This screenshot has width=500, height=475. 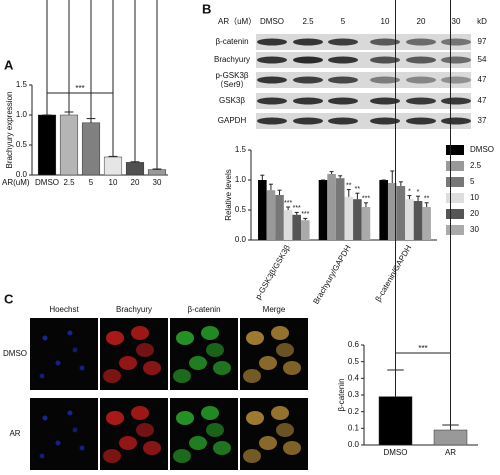 I want to click on y-tick-label: 1.5, so click(x=241, y=149).